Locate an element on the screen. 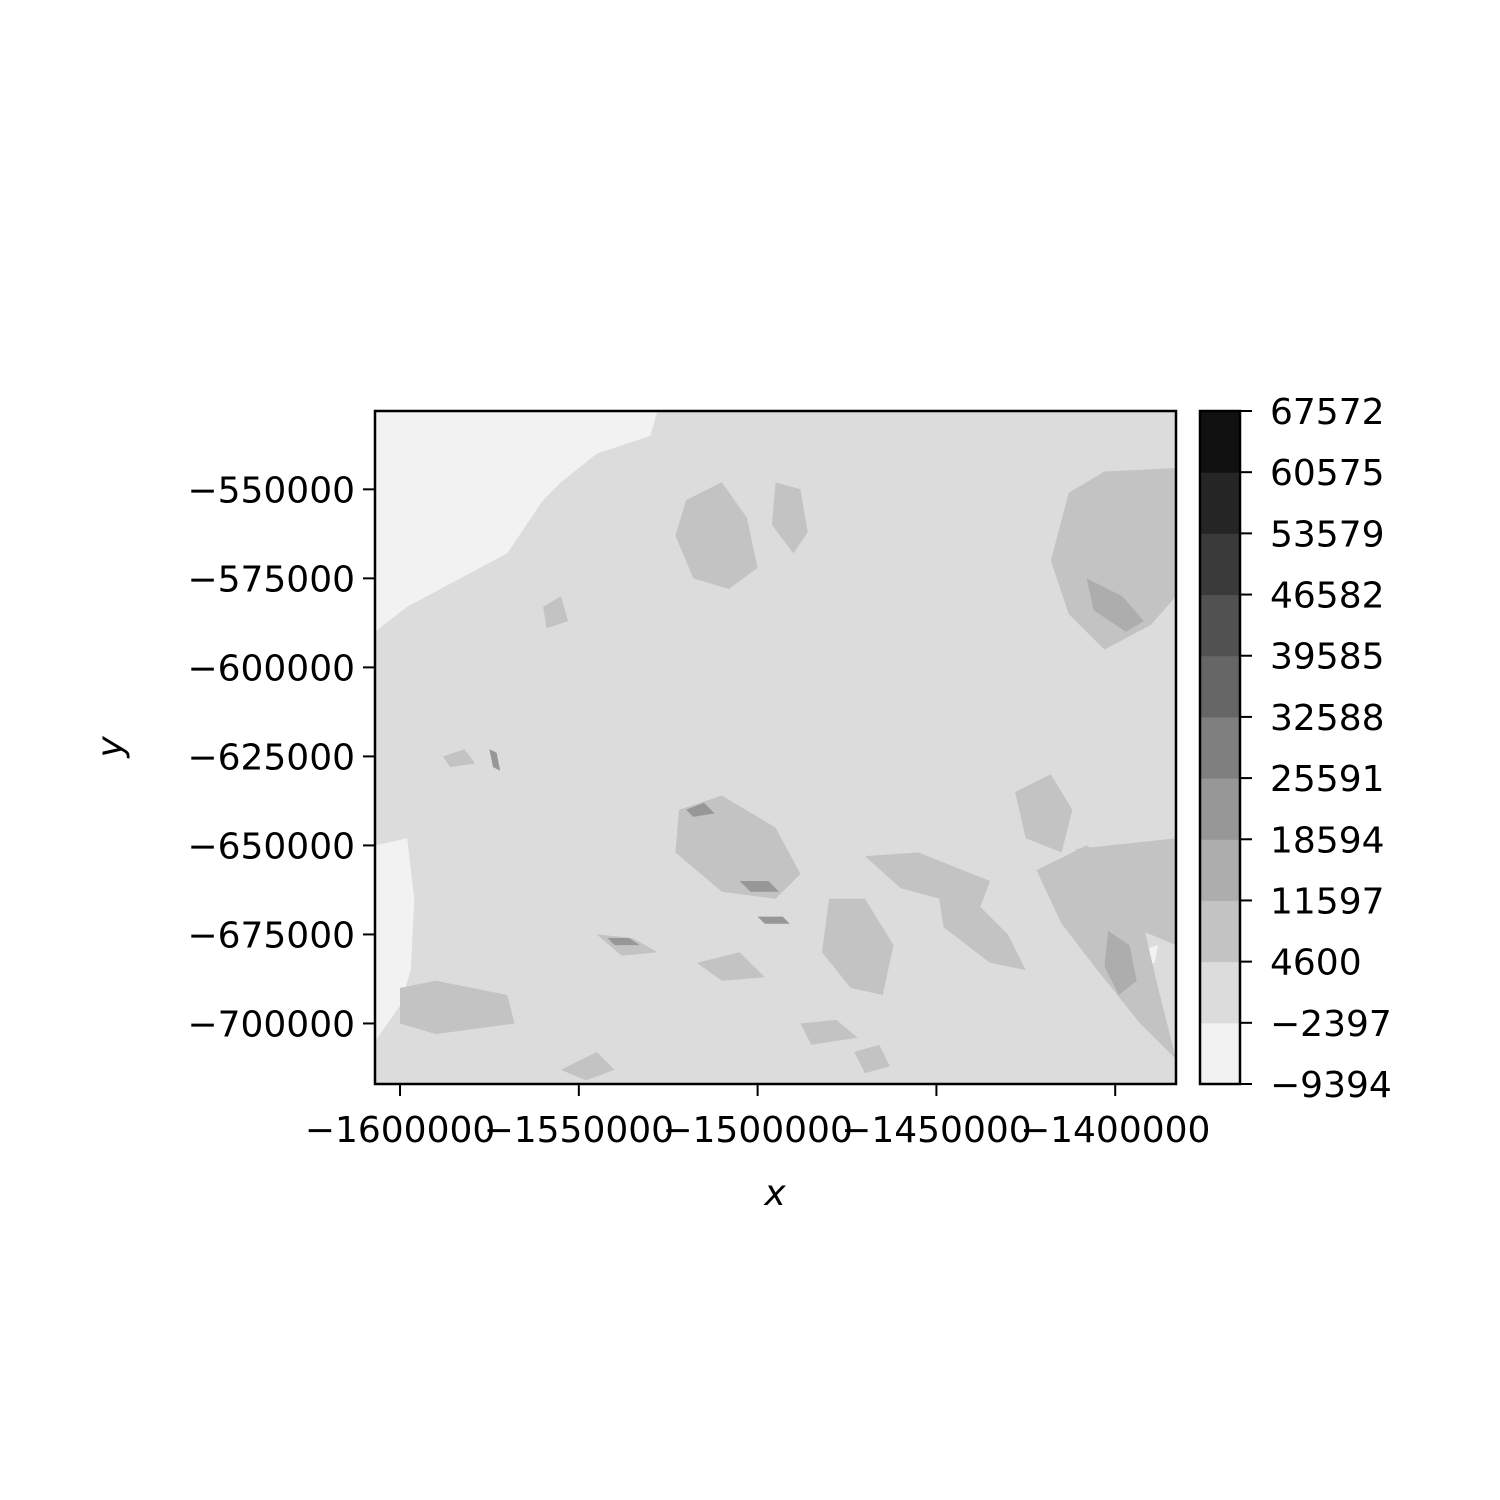 The height and width of the screenshot is (1500, 1500). colorbar-tick-label: −2397 is located at coordinates (1331, 1024).